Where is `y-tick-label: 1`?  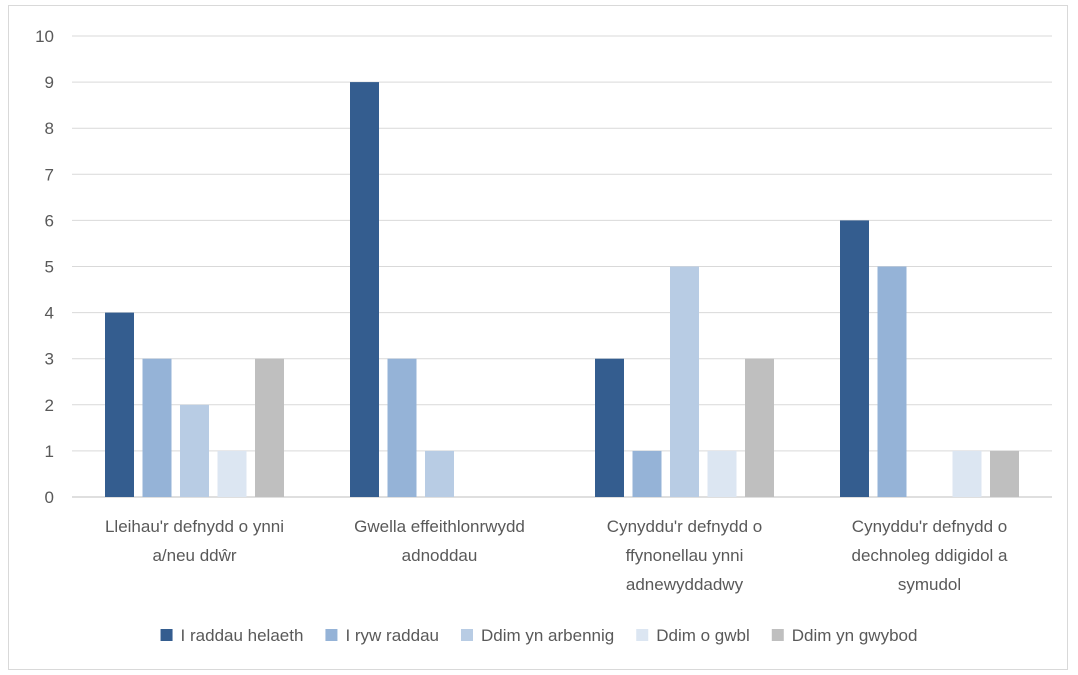
y-tick-label: 1 is located at coordinates (49, 451).